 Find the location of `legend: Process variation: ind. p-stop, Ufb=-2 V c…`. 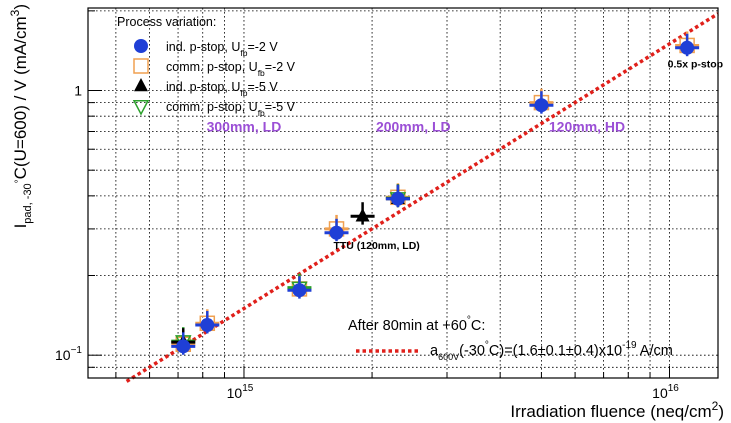

legend: Process variation: ind. p-stop, Ufb=-2 V c… is located at coordinates (206, 66).